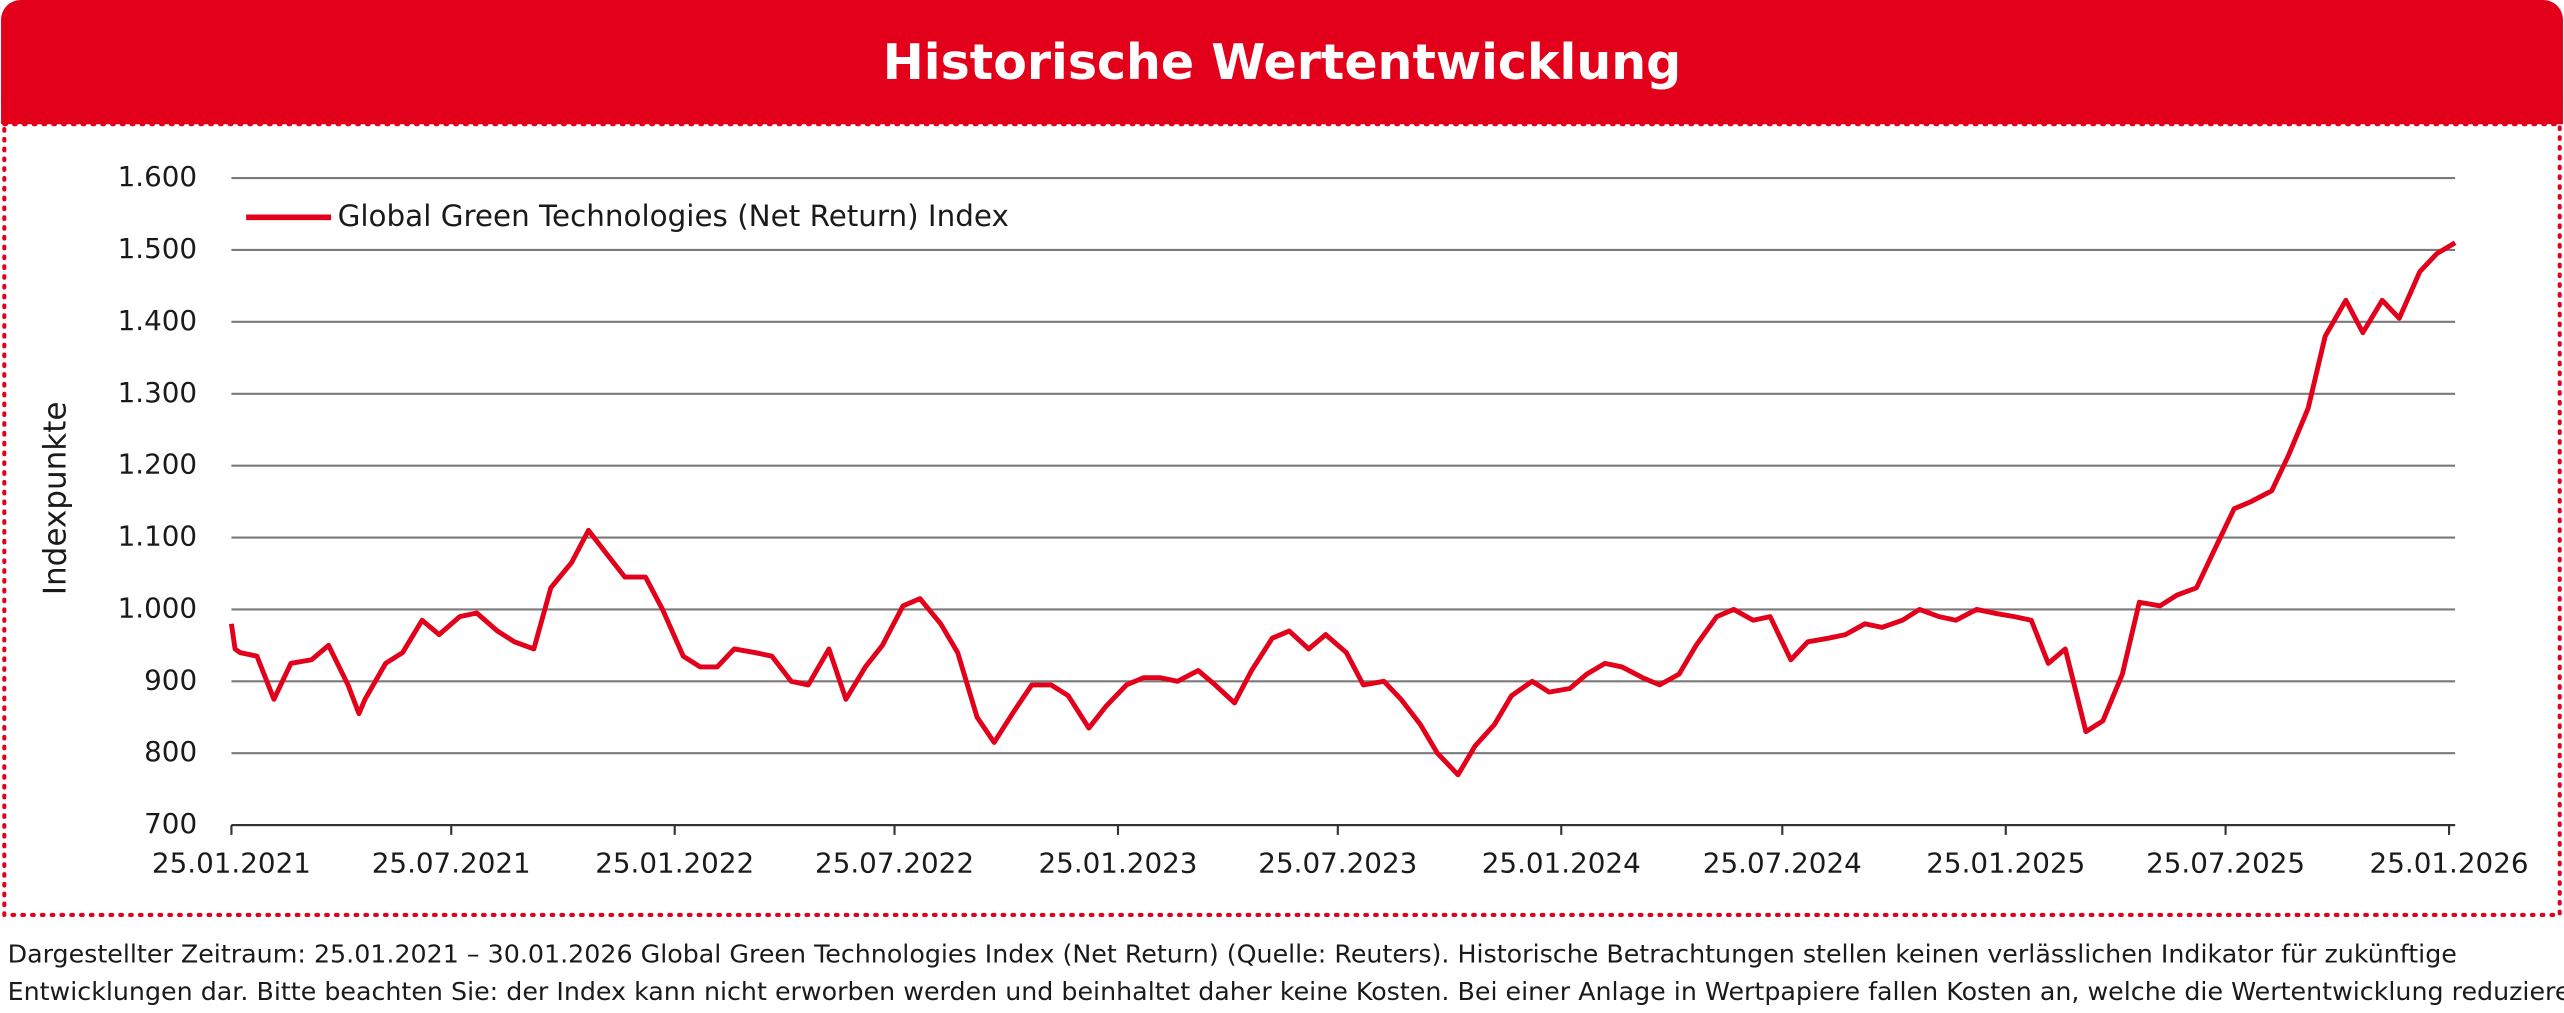  What do you see at coordinates (2005, 862) in the screenshot?
I see `x-tick-label: 25.01.2025` at bounding box center [2005, 862].